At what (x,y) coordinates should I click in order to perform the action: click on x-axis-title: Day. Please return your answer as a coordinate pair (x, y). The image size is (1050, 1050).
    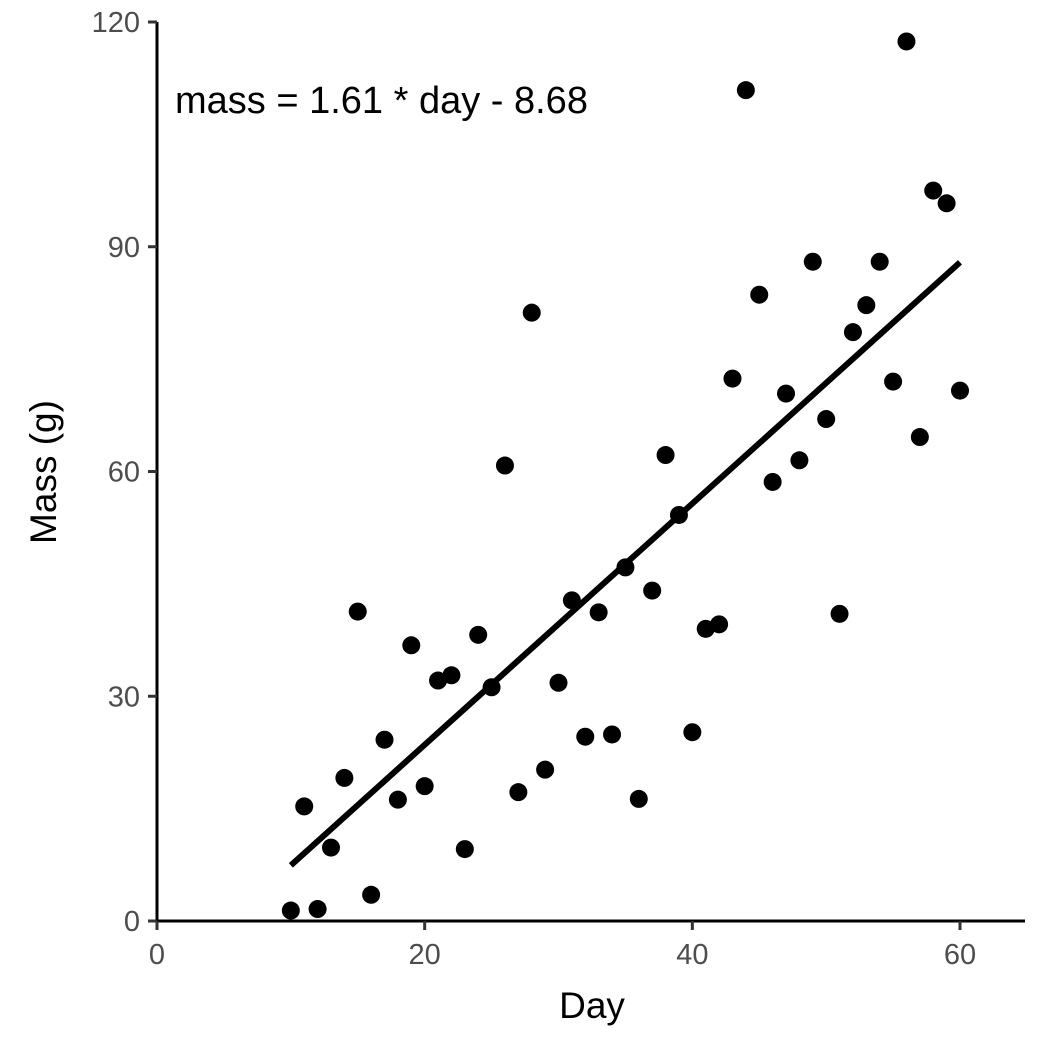
    Looking at the image, I should click on (592, 1005).